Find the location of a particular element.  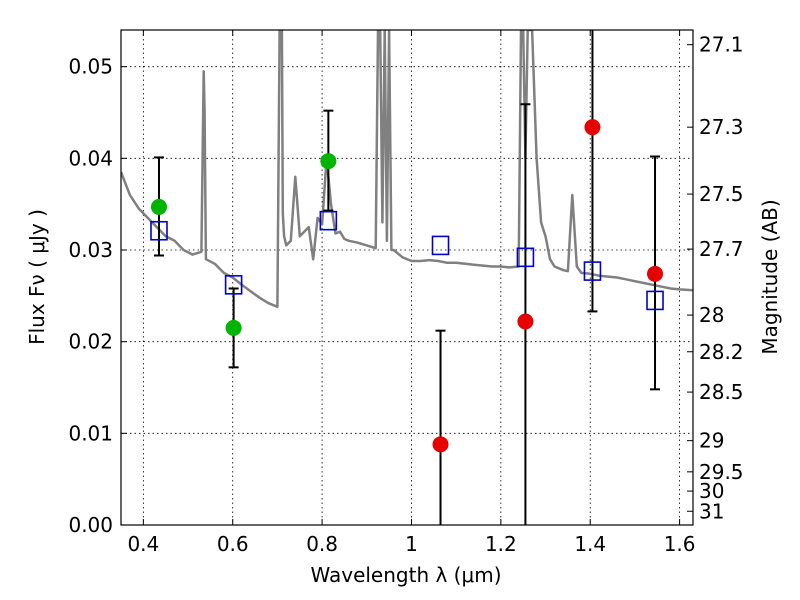

x-tick-label: 1.6 is located at coordinates (680, 544).